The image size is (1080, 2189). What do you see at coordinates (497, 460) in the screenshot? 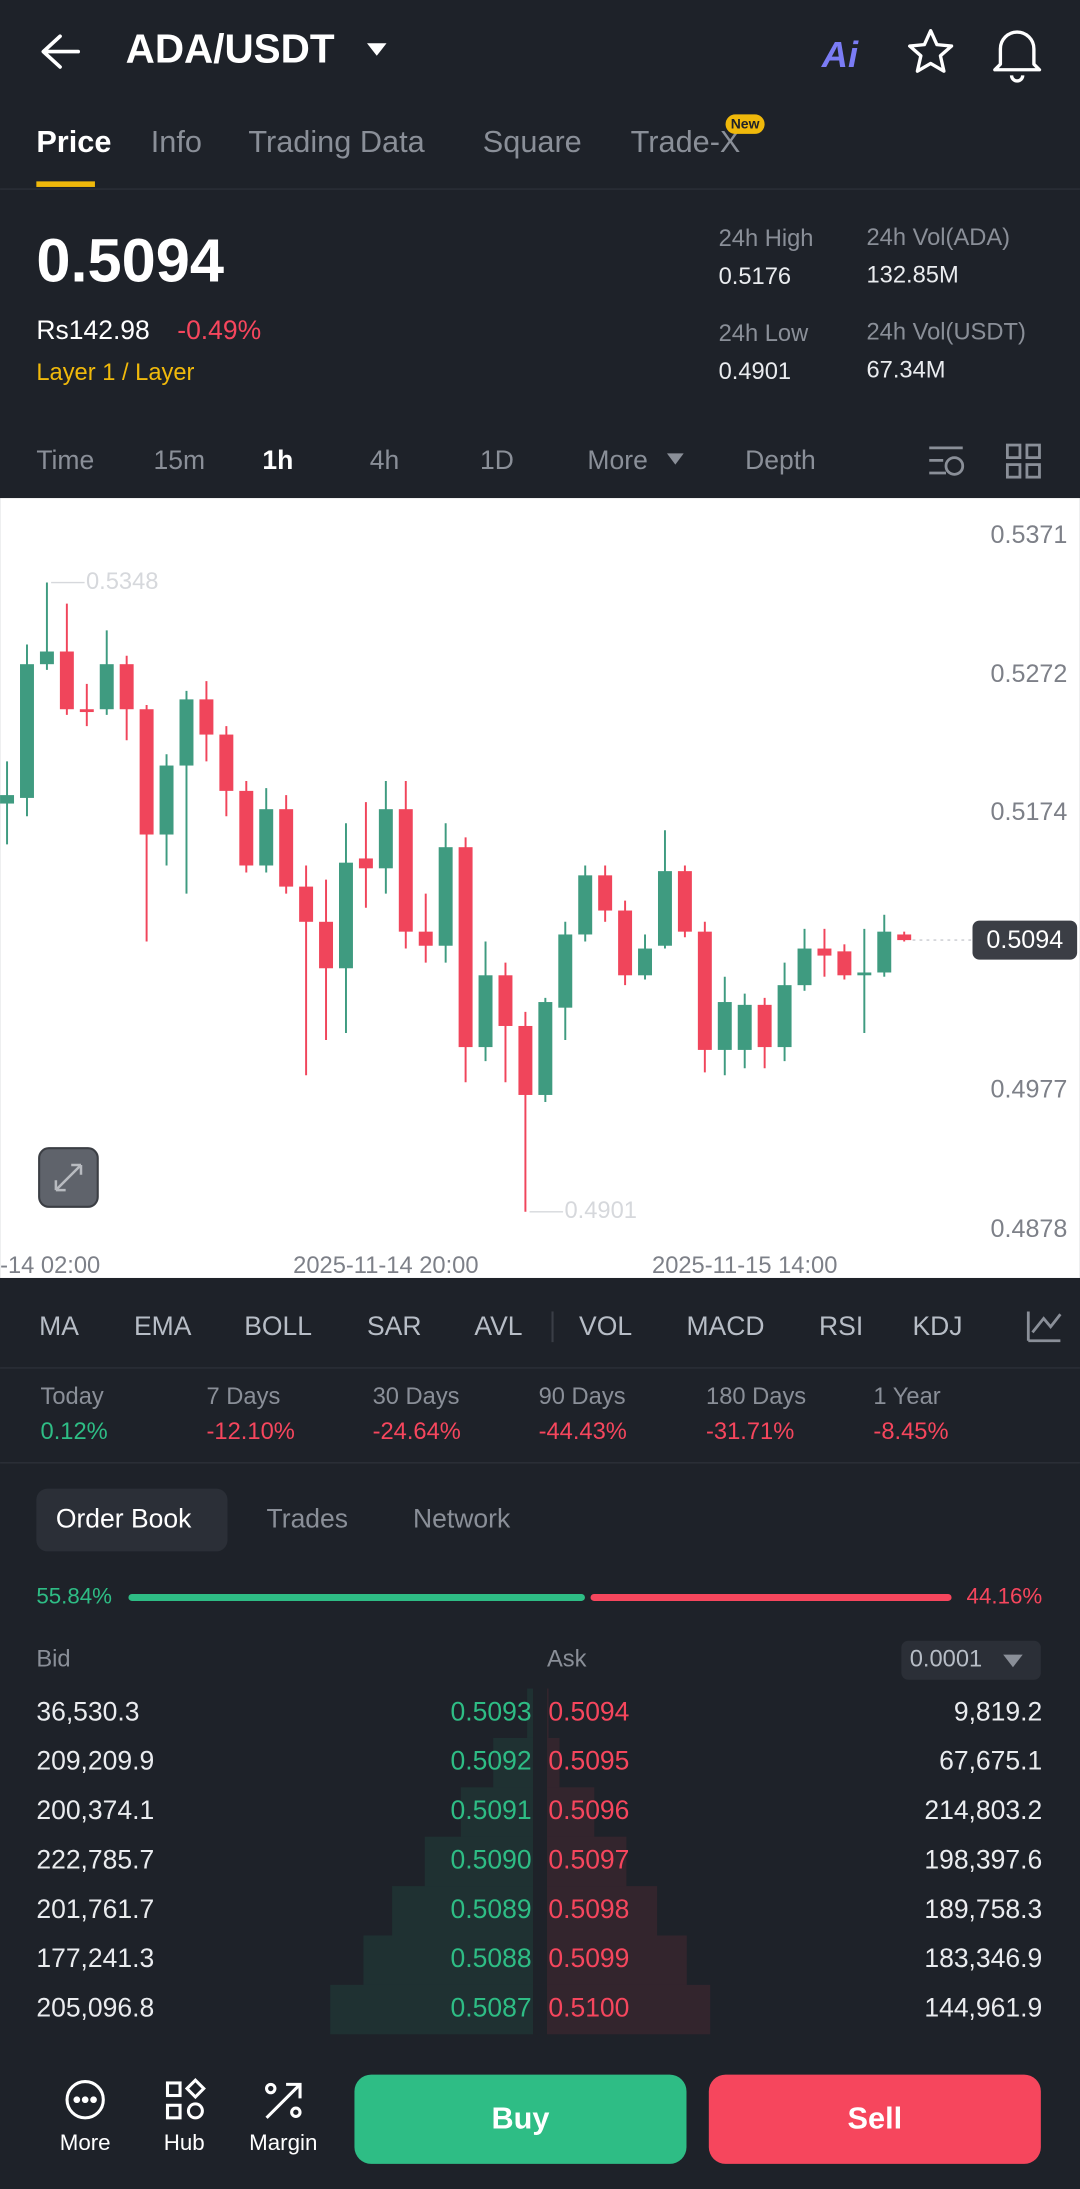
I see `interval: 1D` at bounding box center [497, 460].